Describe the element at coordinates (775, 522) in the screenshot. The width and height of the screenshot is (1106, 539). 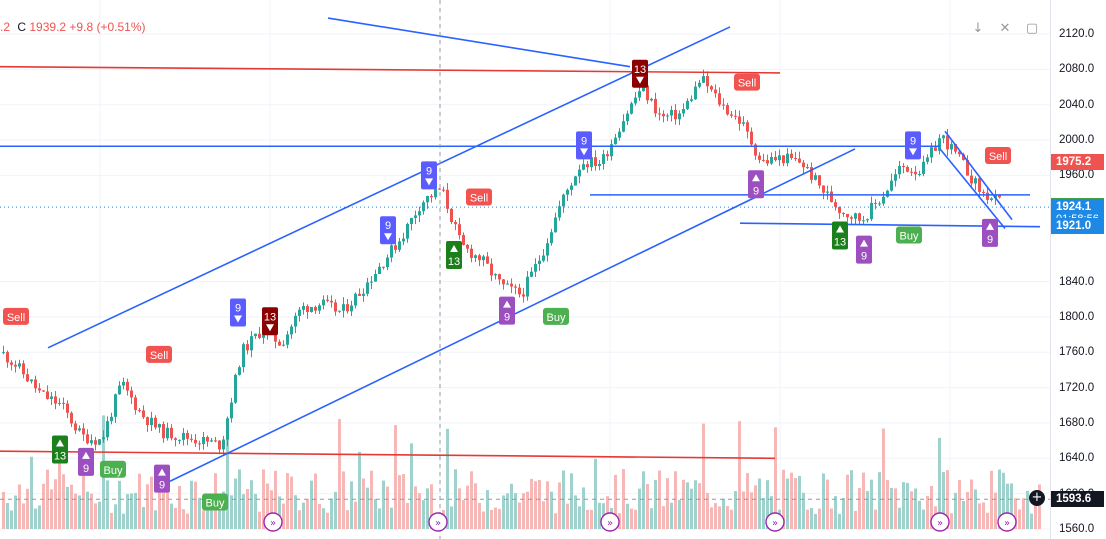
I see `replay-icon` at that location.